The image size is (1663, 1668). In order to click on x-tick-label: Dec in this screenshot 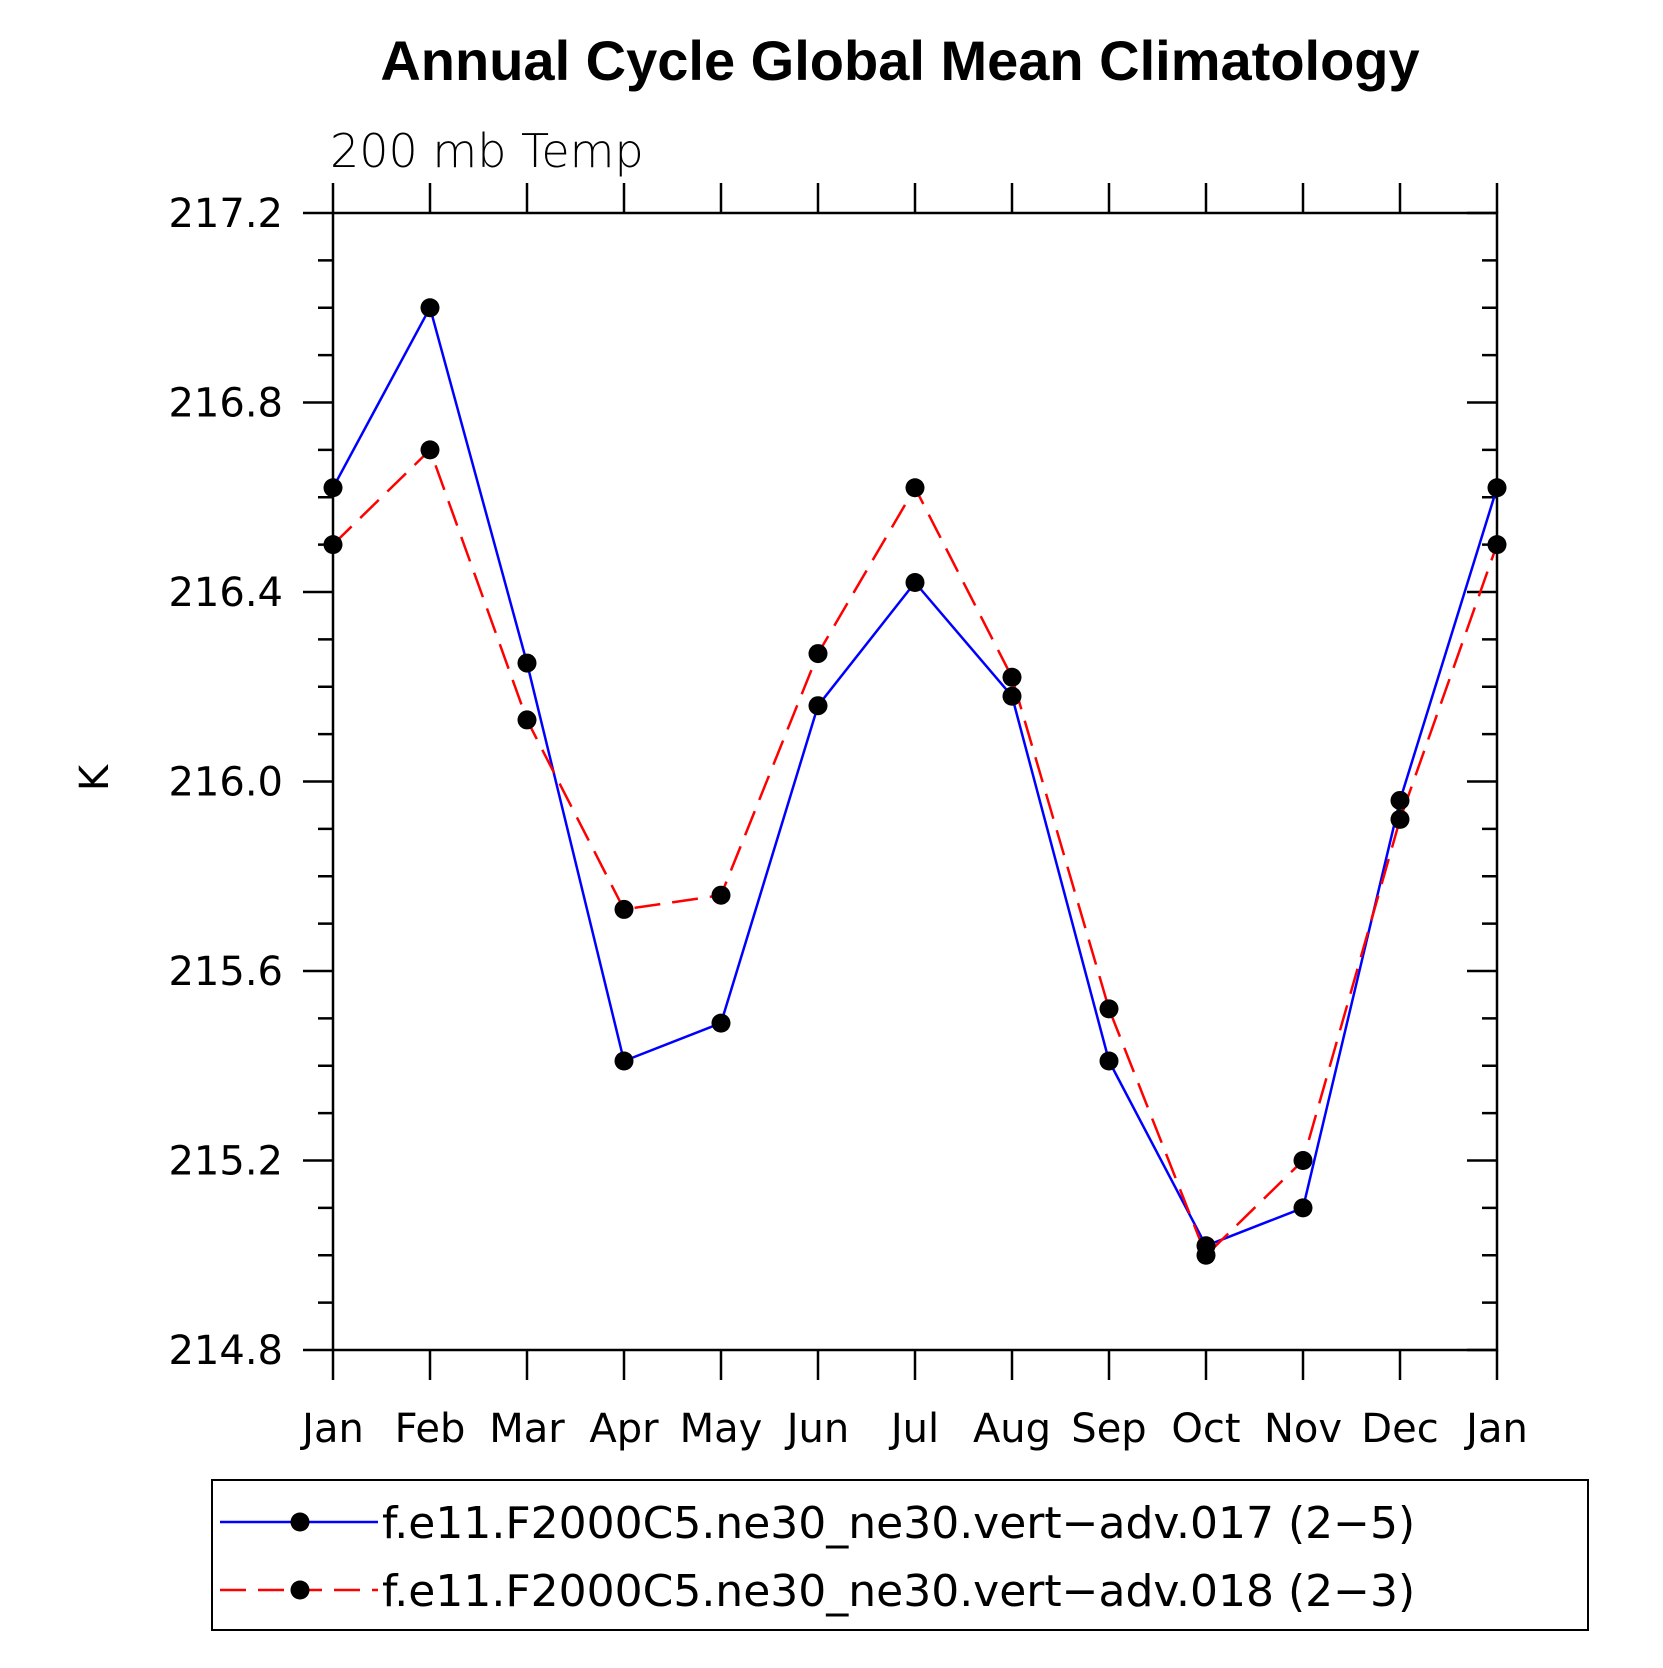, I will do `click(1399, 1429)`.